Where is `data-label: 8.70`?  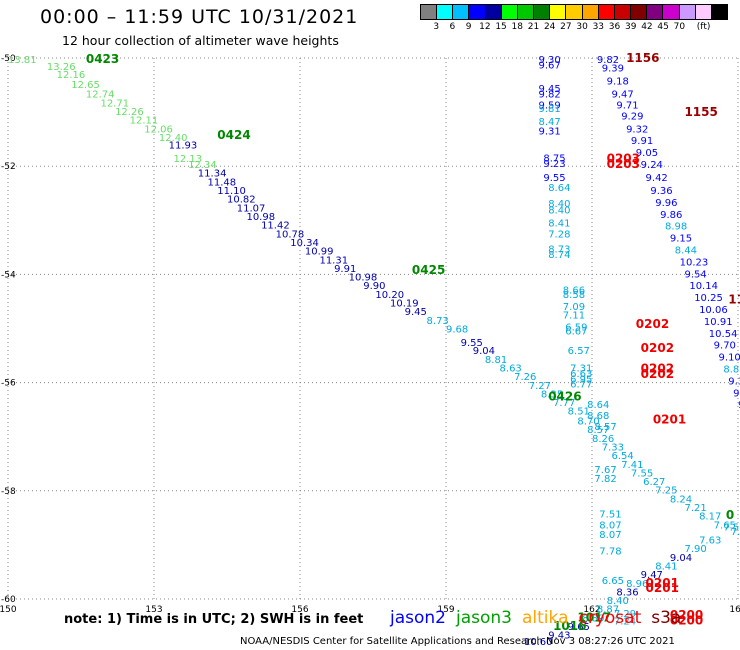
data-label: 8.70 is located at coordinates (588, 421).